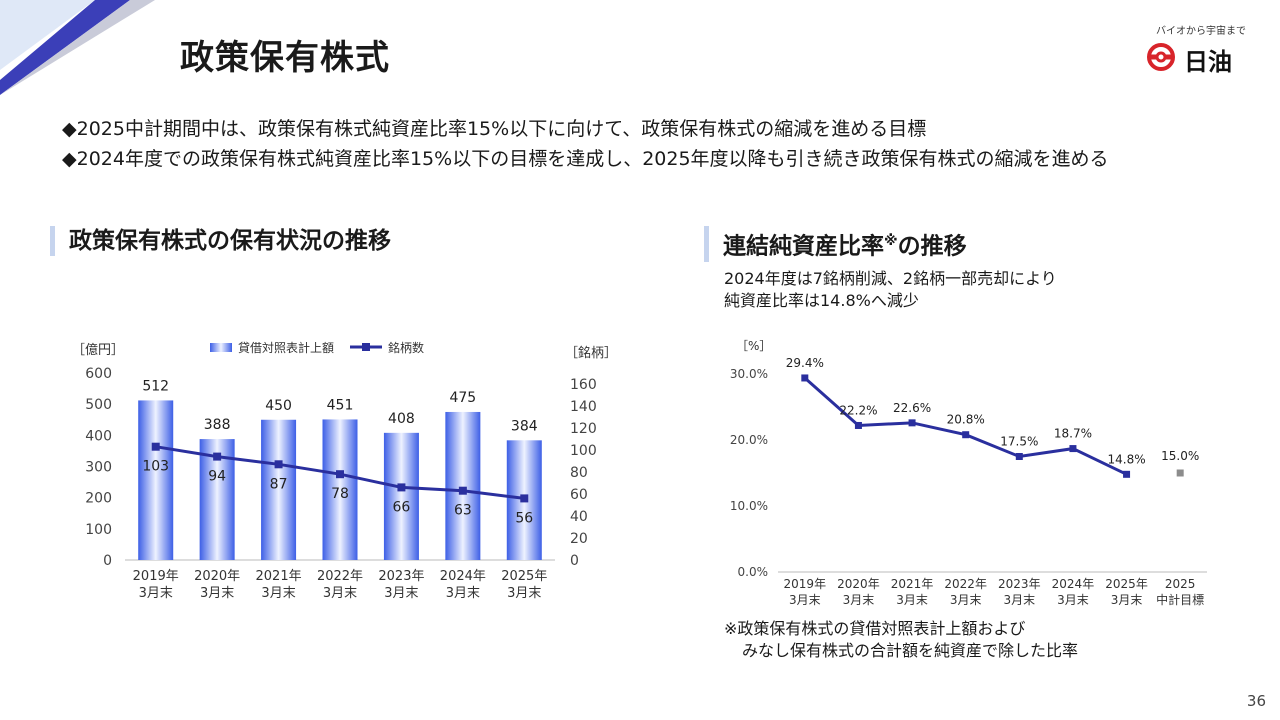  Describe the element at coordinates (1073, 434) in the screenshot. I see `ratio-value-label: 18.7%` at that location.